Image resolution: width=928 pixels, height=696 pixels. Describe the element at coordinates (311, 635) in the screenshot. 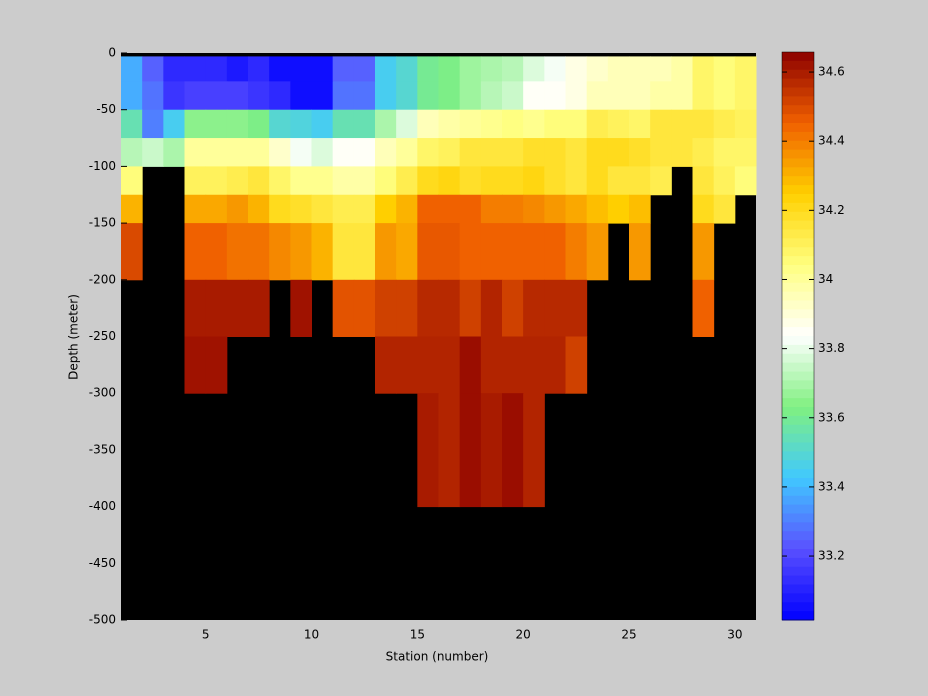

I see `x-tick-label: 10` at that location.